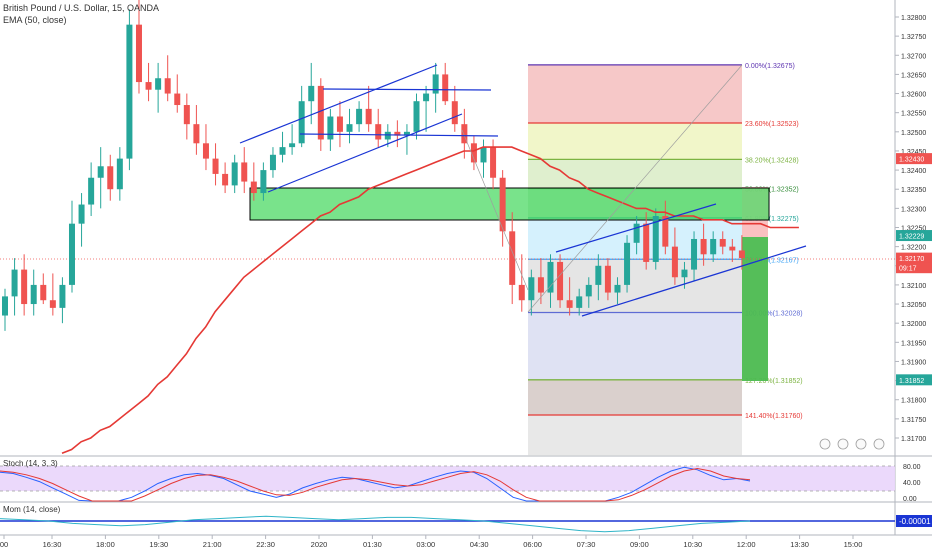 This screenshot has height=555, width=932. What do you see at coordinates (635, 188) in the screenshot?
I see `fib-diagonal-line` at bounding box center [635, 188].